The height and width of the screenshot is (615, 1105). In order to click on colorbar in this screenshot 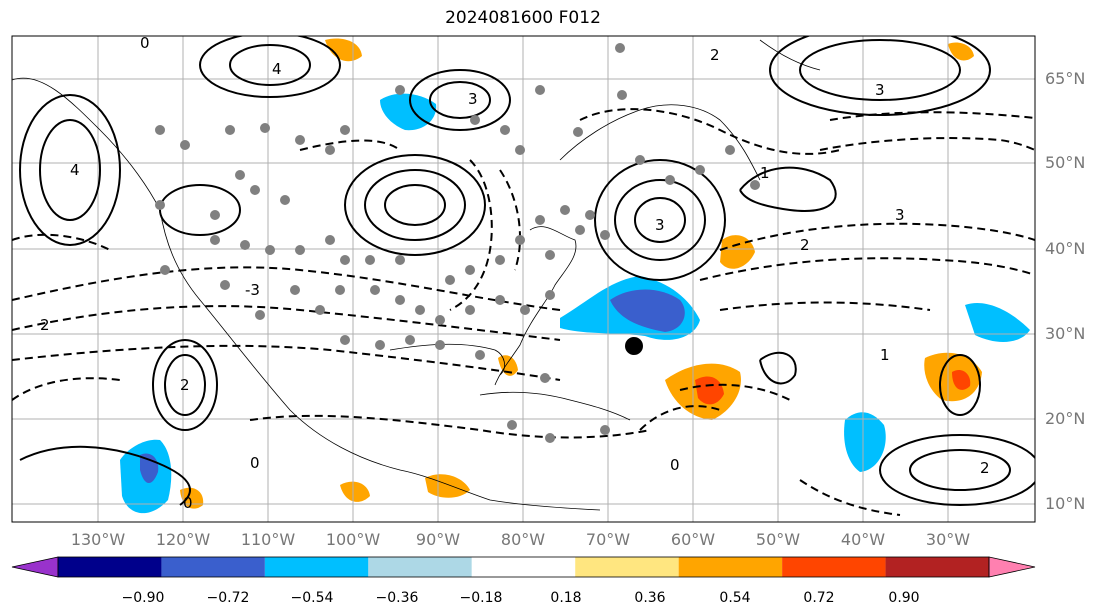, I will do `click(523, 567)`.